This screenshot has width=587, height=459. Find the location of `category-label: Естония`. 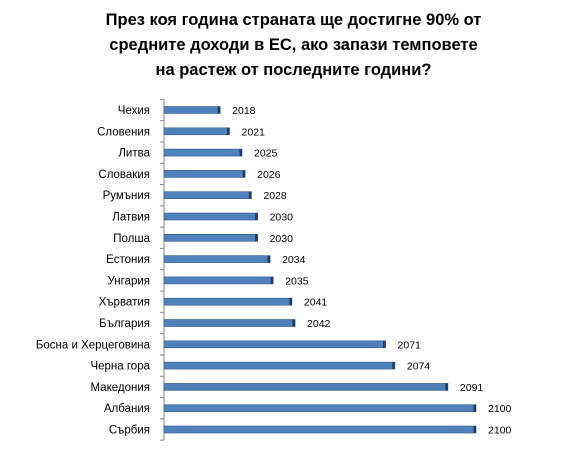

category-label: Естония is located at coordinates (128, 260).